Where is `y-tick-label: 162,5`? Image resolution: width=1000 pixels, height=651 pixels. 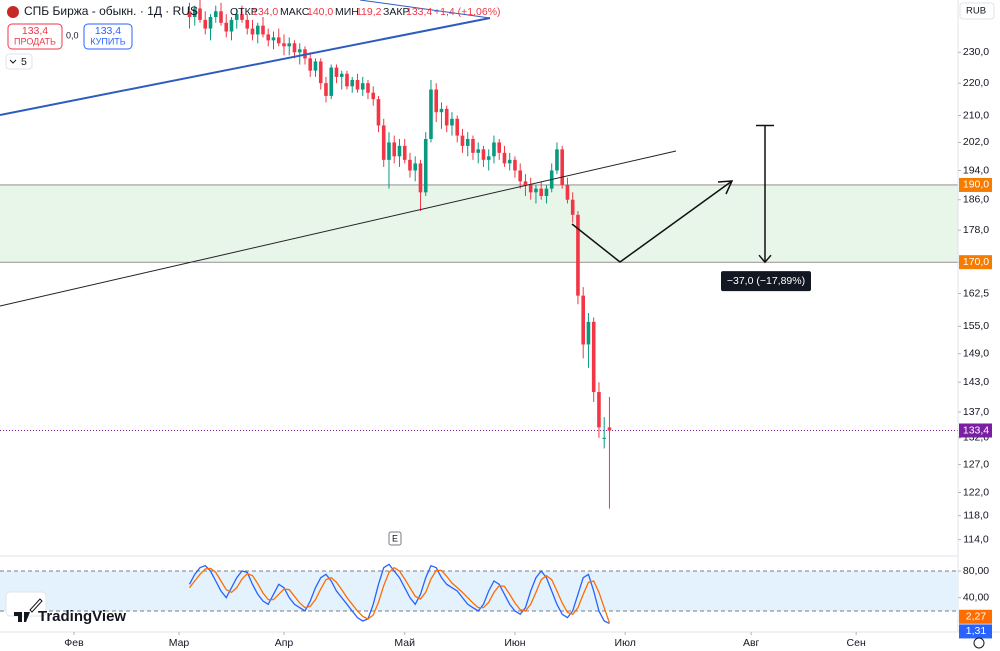 y-tick-label: 162,5 is located at coordinates (976, 293).